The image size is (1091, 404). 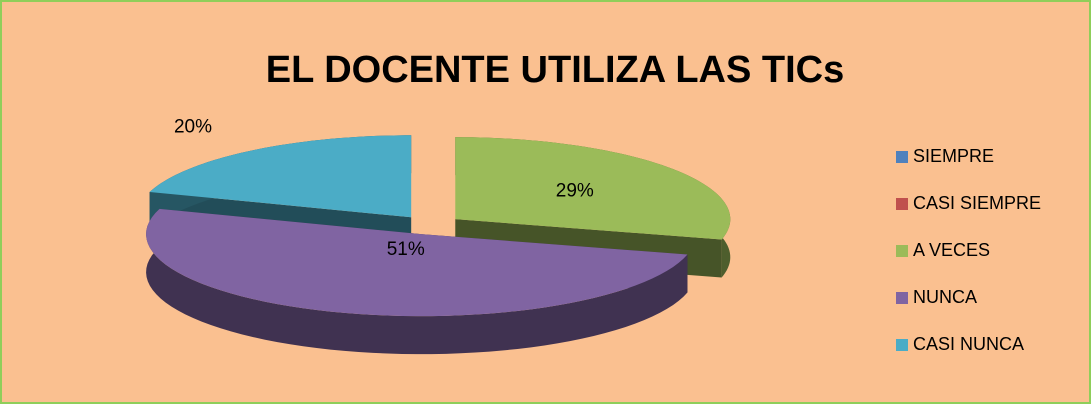 I want to click on legend-label: A VECES, so click(x=951, y=250).